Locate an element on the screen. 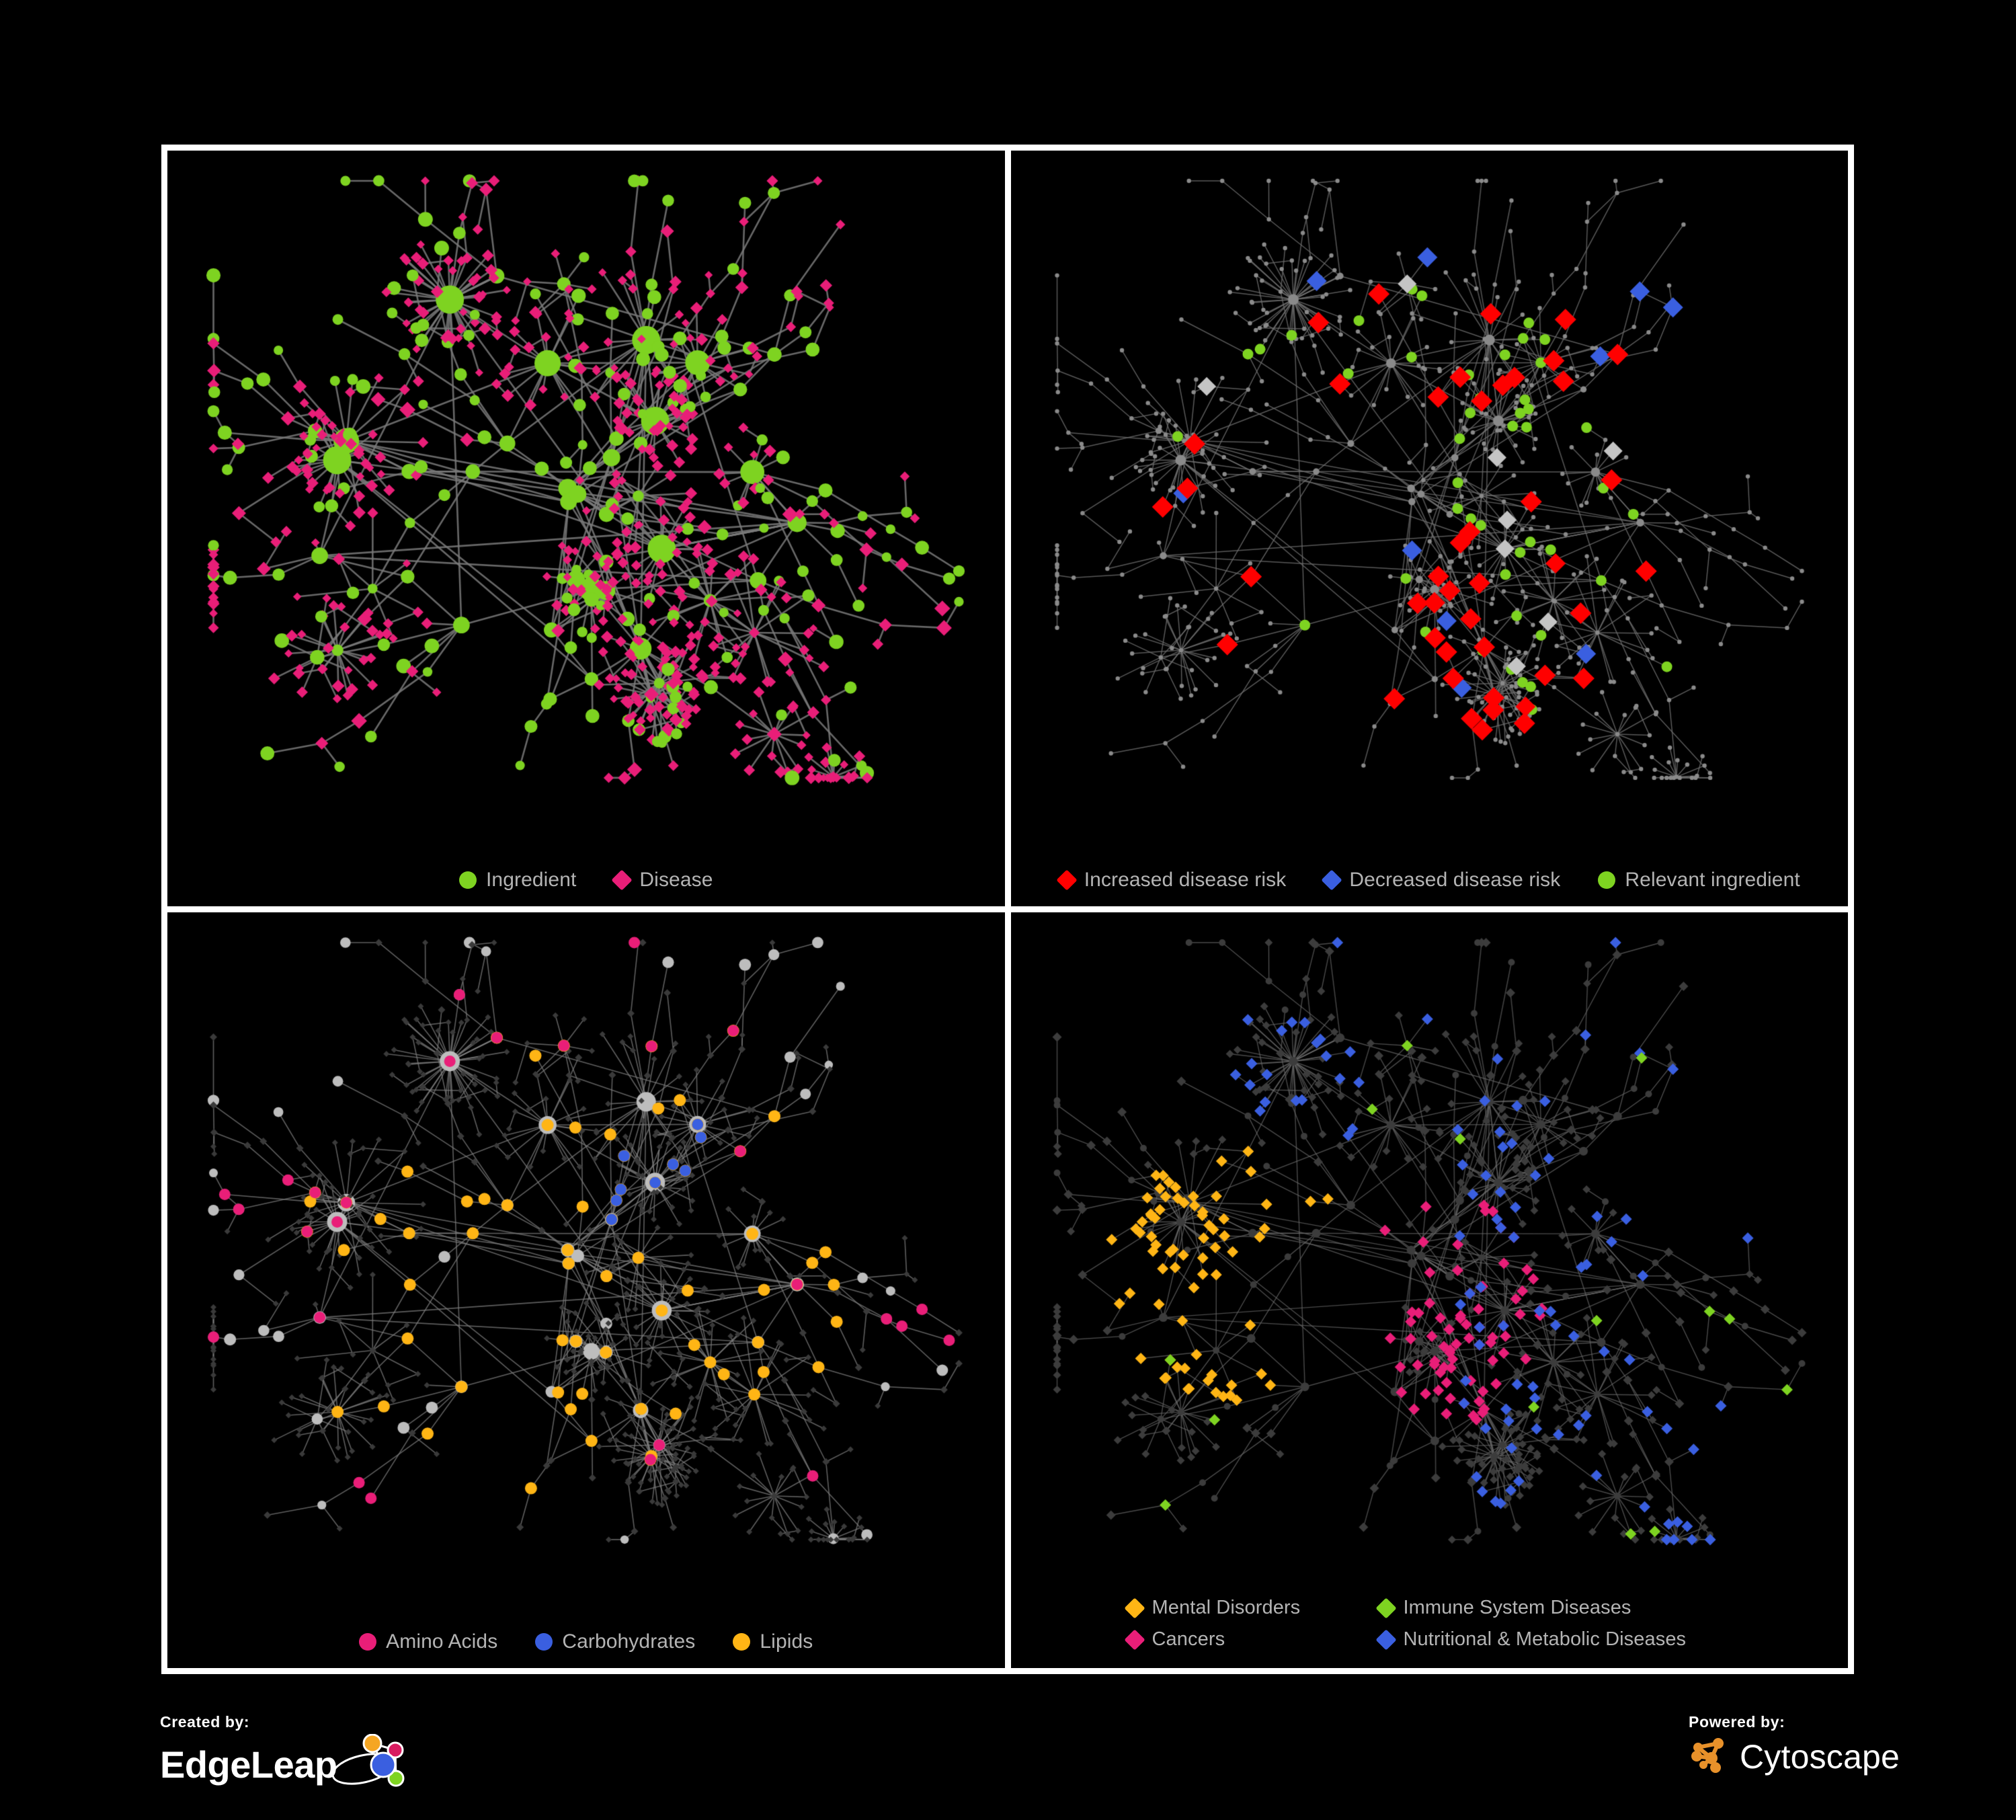  edgeleap-logo-row: EdgeLeap is located at coordinates (282, 1764).